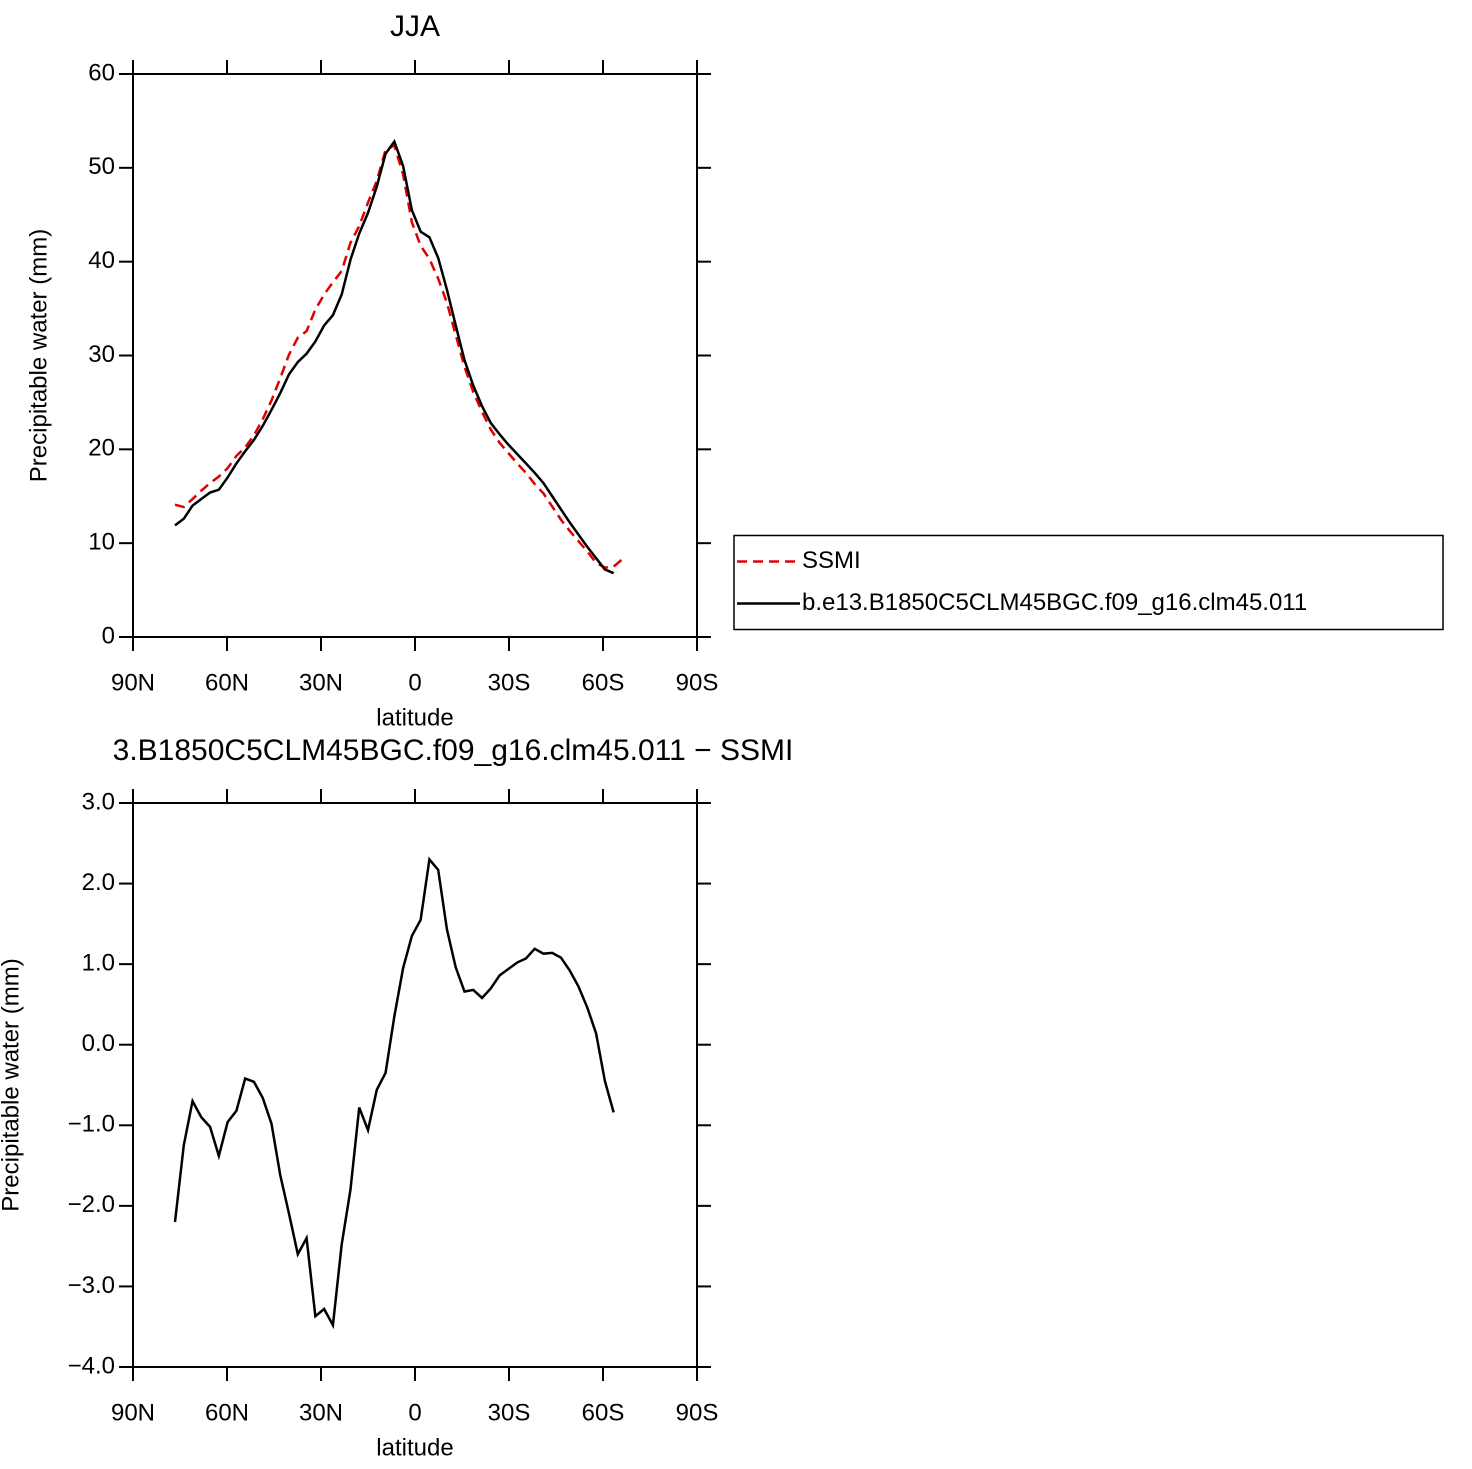 The image size is (1472, 1469). I want to click on chart-title: JJA, so click(415, 26).